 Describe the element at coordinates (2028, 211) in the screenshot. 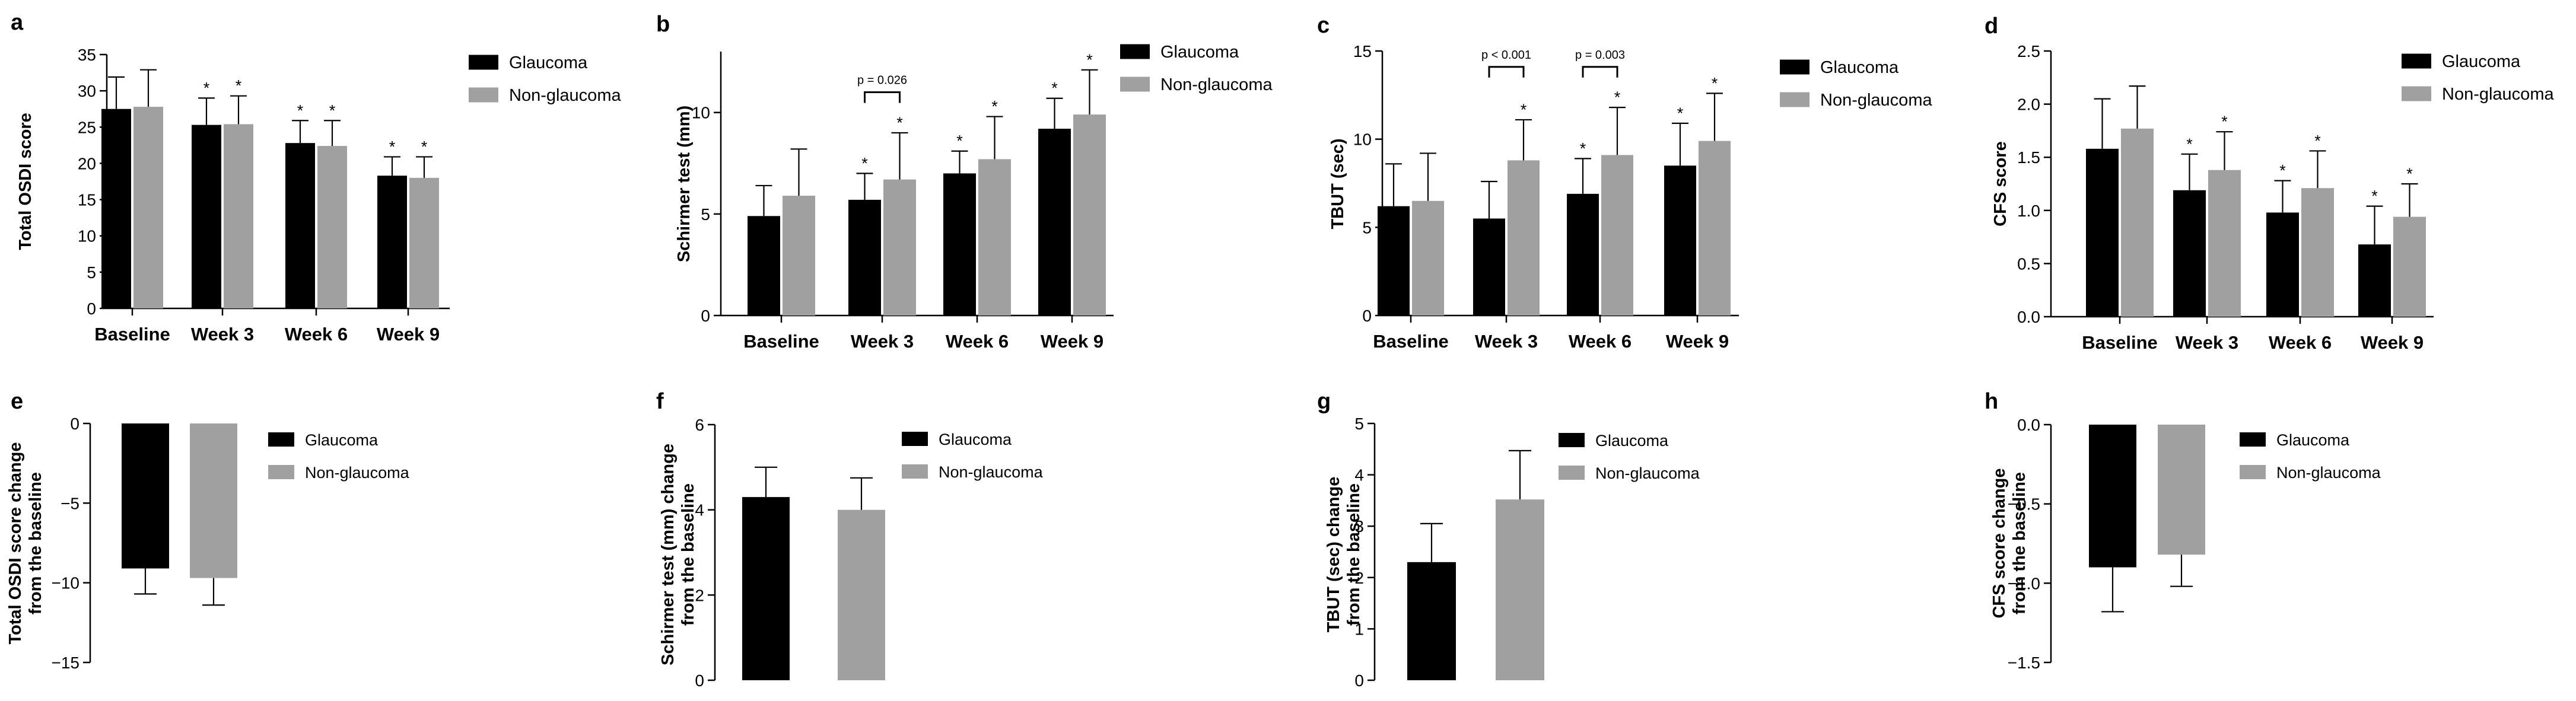

I see `y-tick-label: 1.0` at that location.